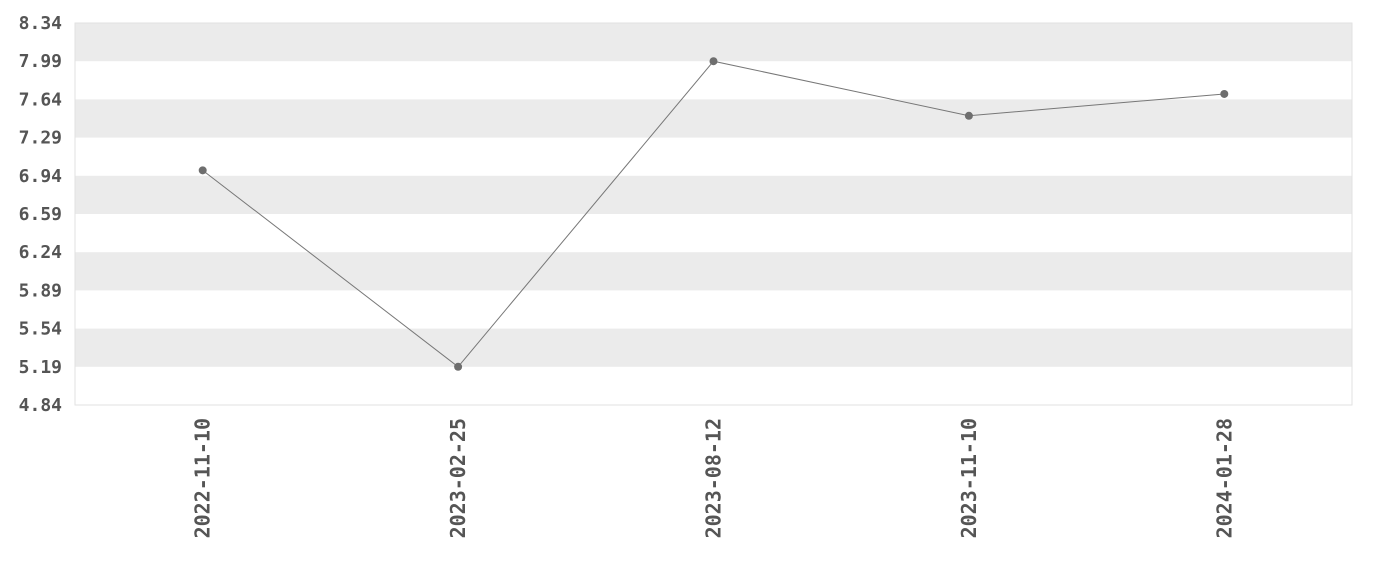  Describe the element at coordinates (1224, 478) in the screenshot. I see `x-tick-label: 2024-01-28` at that location.